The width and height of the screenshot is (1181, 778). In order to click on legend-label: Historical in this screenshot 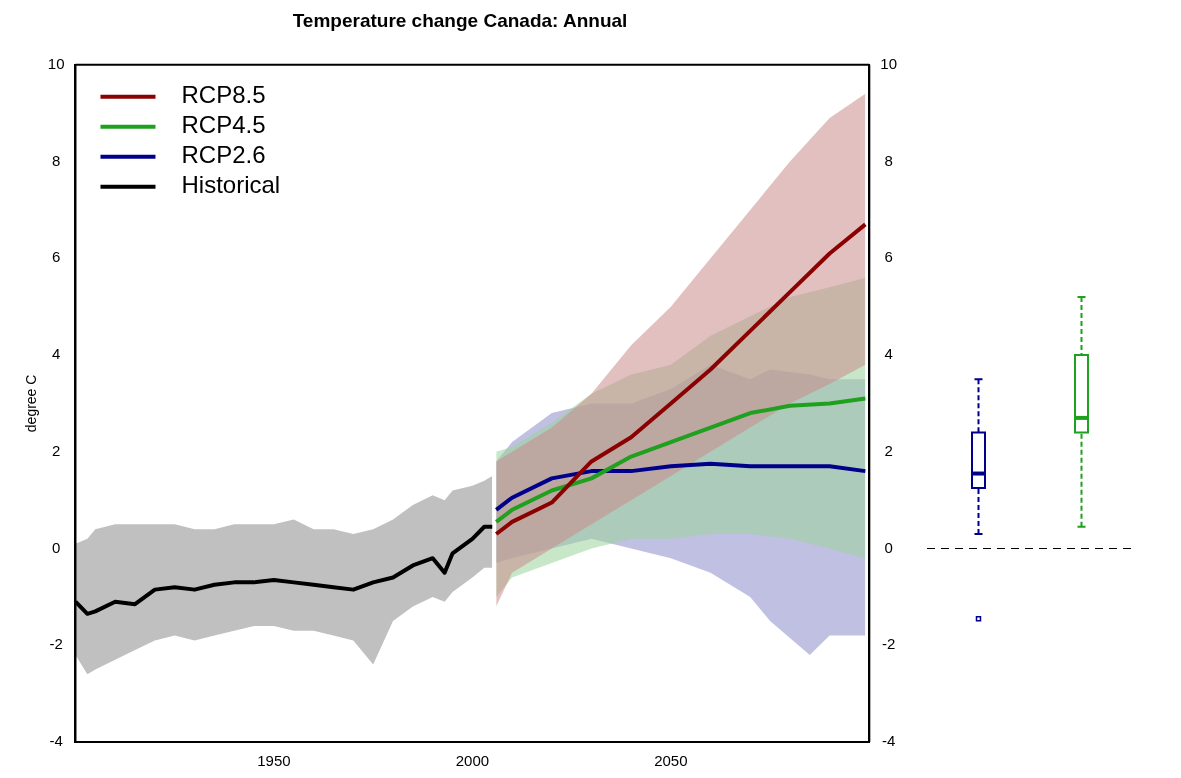, I will do `click(231, 185)`.